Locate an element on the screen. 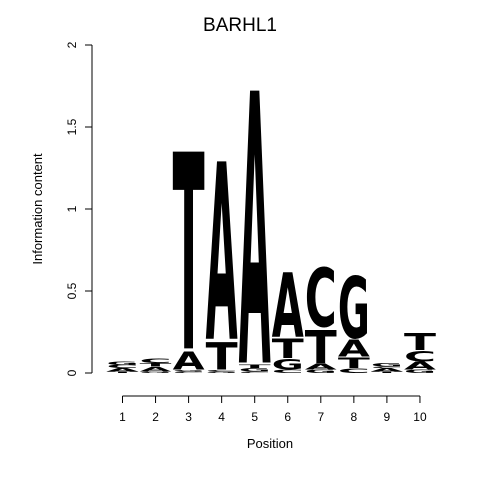 The height and width of the screenshot is (480, 480). x-tick-label: 7 is located at coordinates (320, 417).